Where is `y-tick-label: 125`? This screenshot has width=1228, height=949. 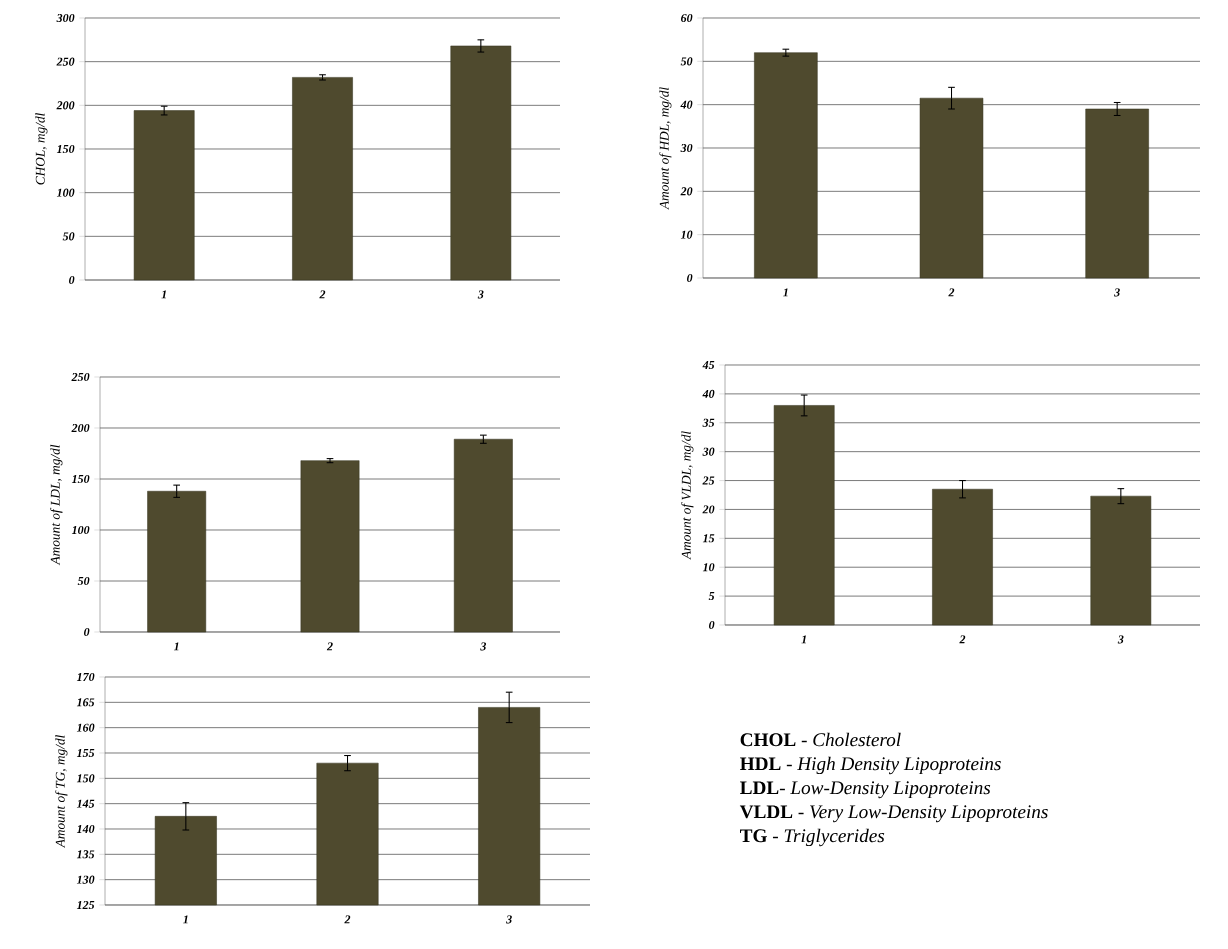
y-tick-label: 125 is located at coordinates (85, 905).